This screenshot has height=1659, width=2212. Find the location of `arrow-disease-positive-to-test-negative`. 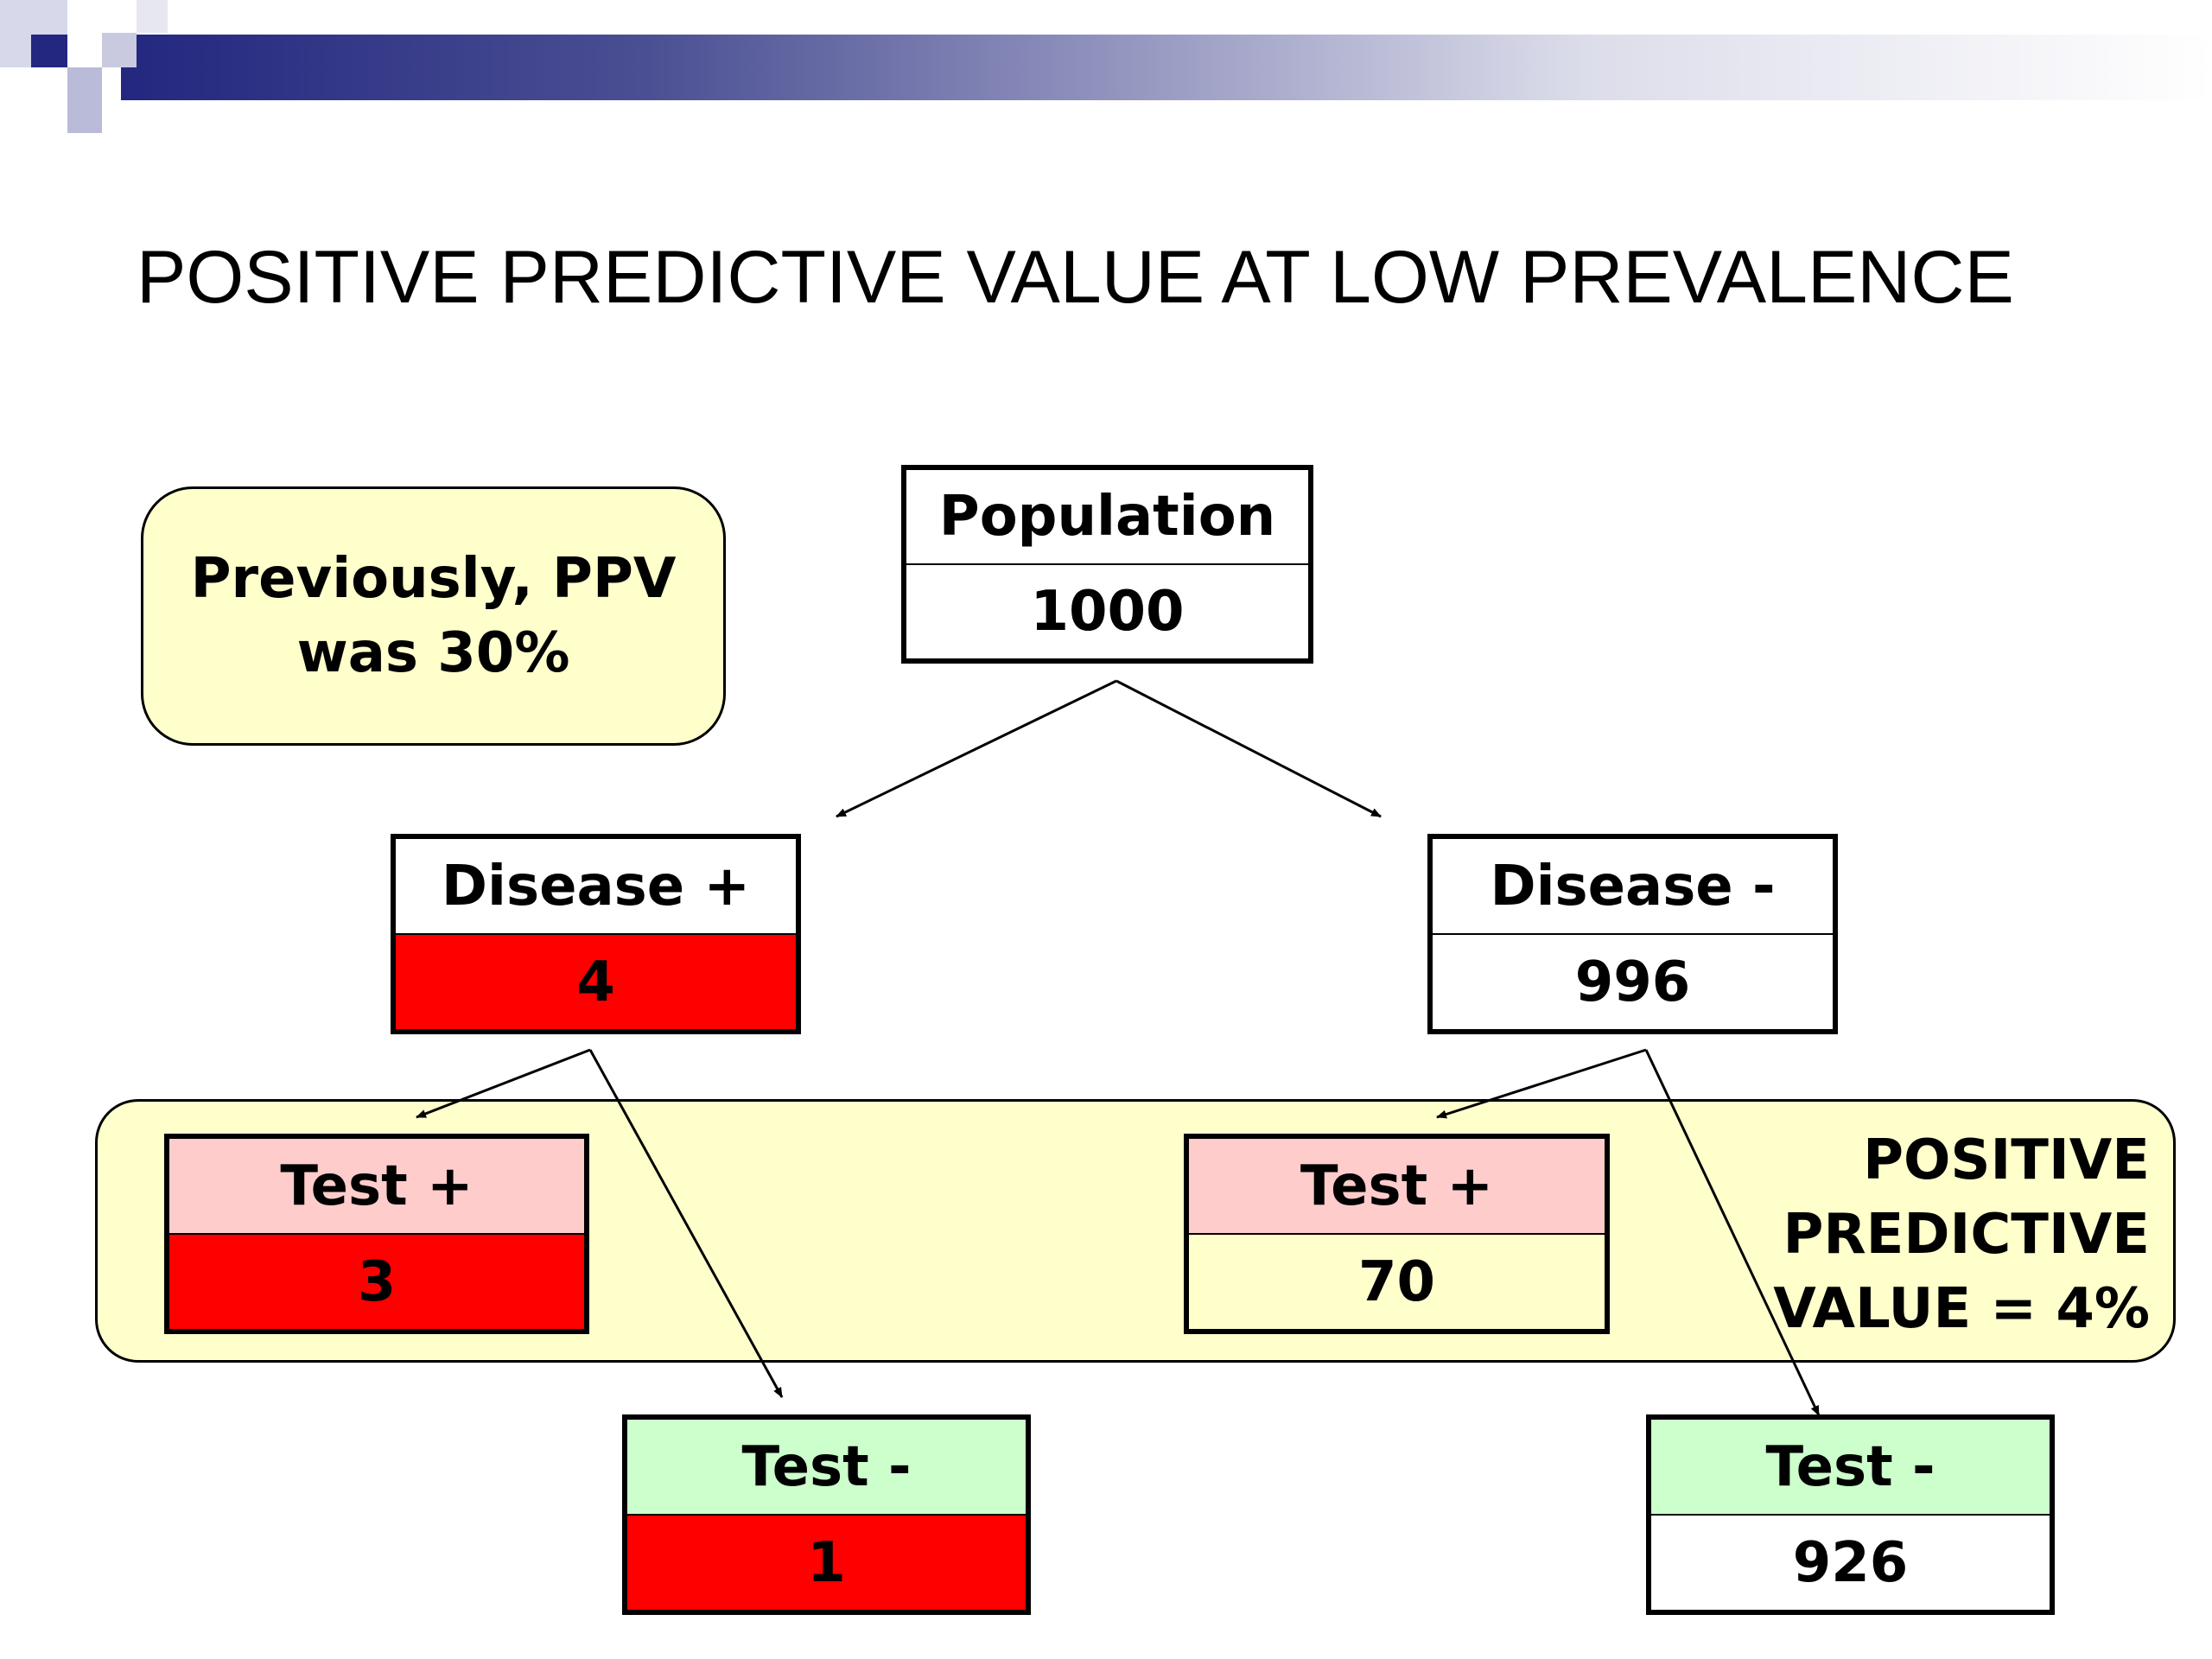

arrow-disease-positive-to-test-negative is located at coordinates (686, 1223).